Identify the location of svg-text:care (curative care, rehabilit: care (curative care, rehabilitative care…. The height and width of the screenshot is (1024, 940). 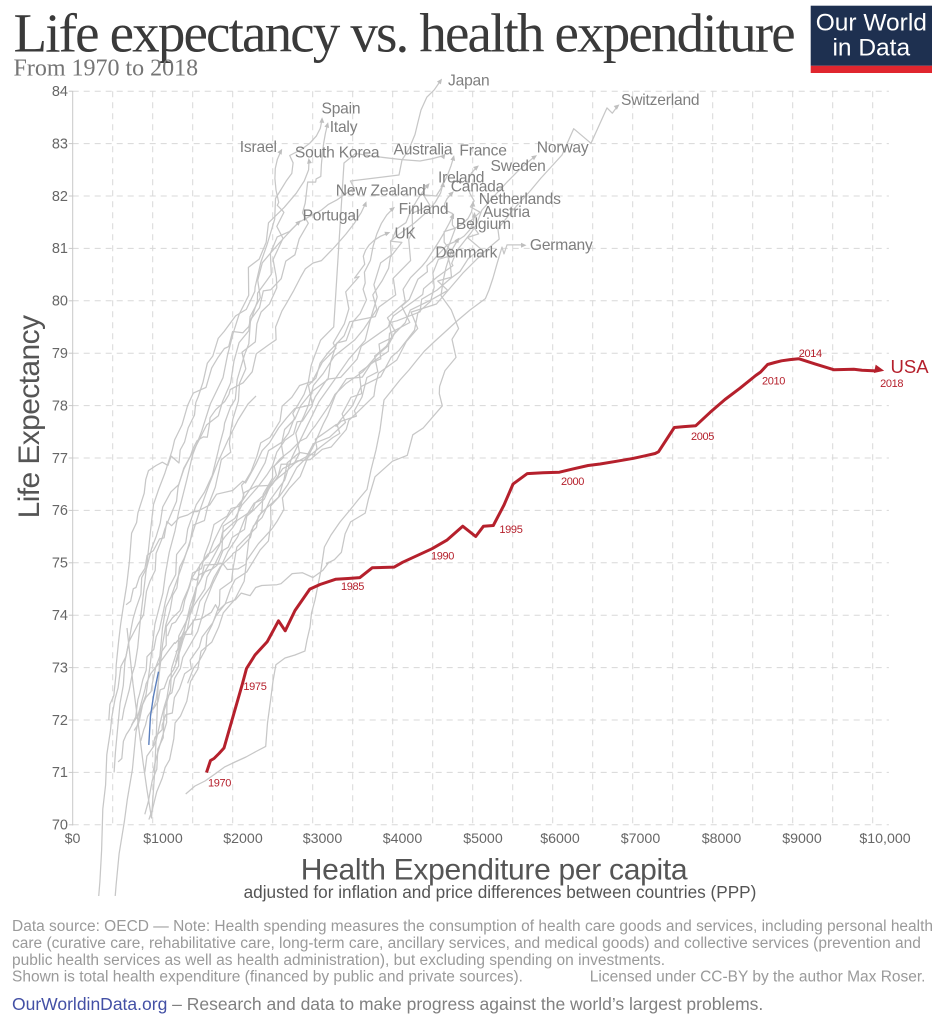
(466, 943).